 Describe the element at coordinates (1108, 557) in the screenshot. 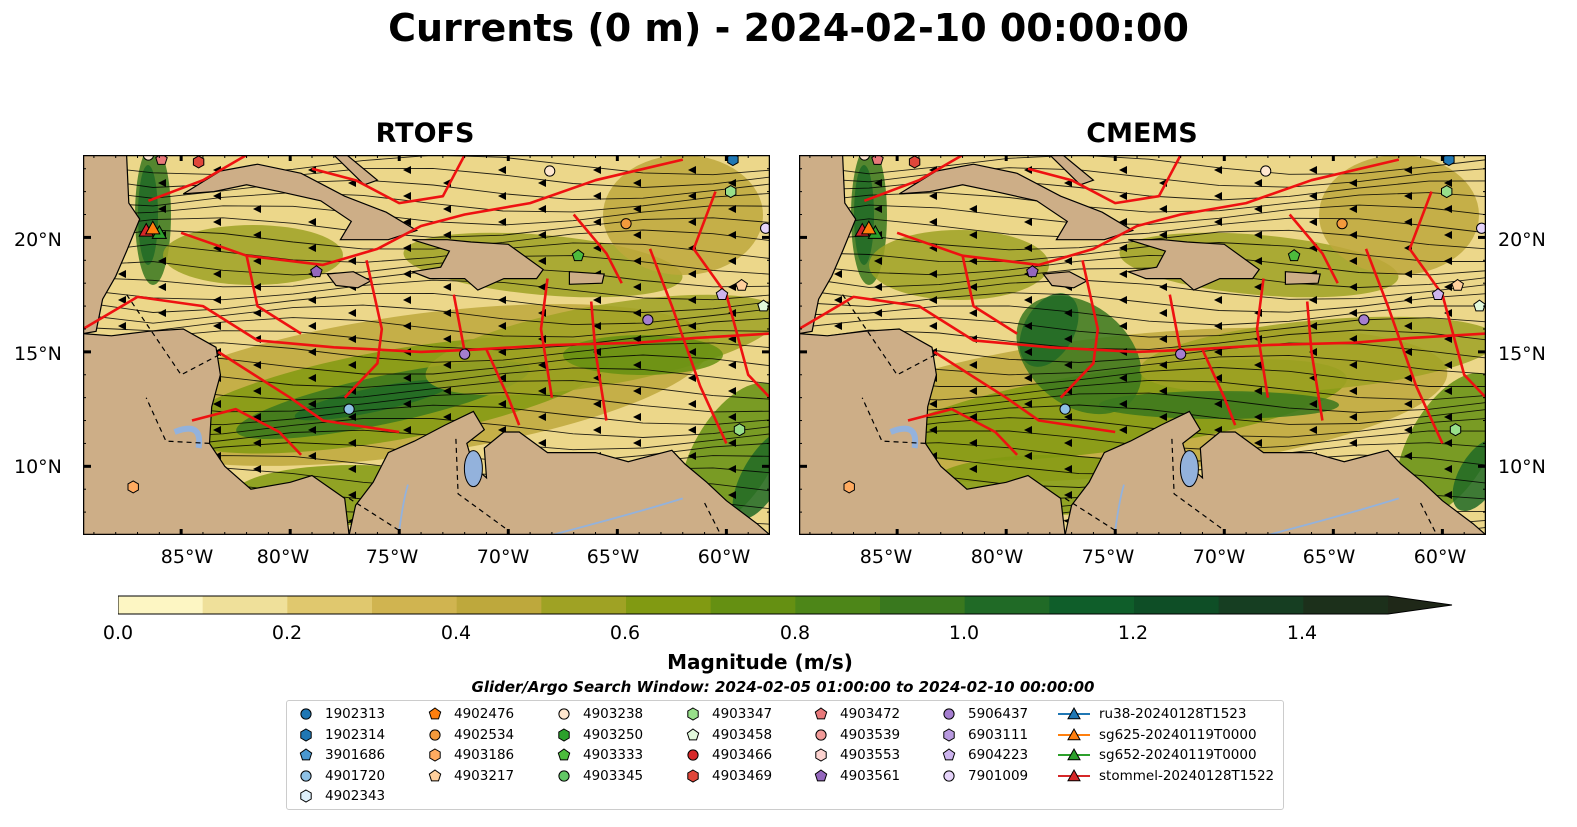

I see `lon-tick-label: 75°W` at that location.